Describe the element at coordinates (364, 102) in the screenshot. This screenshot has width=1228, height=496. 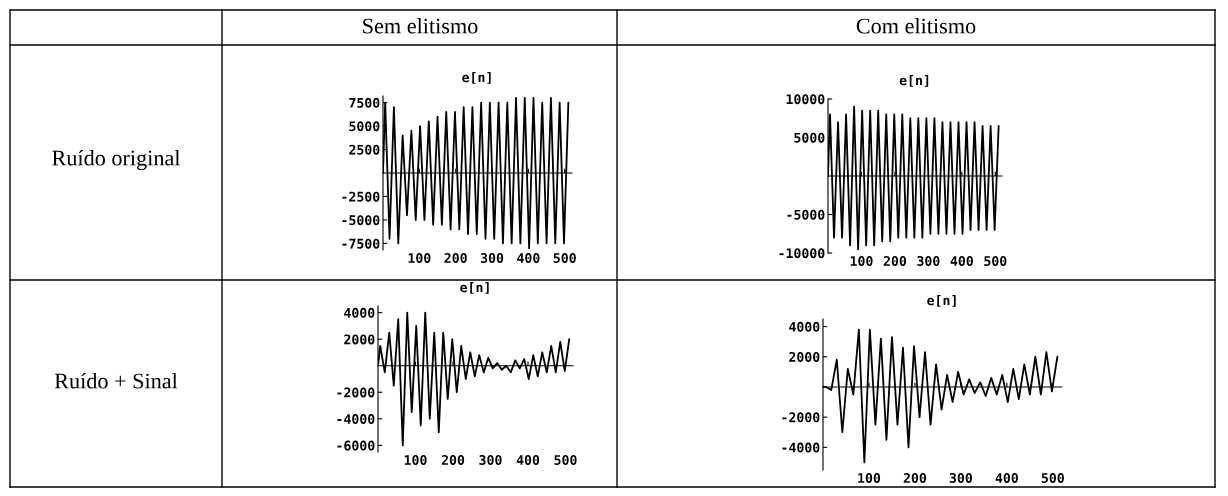
I see `y-tick-label: 7500` at that location.